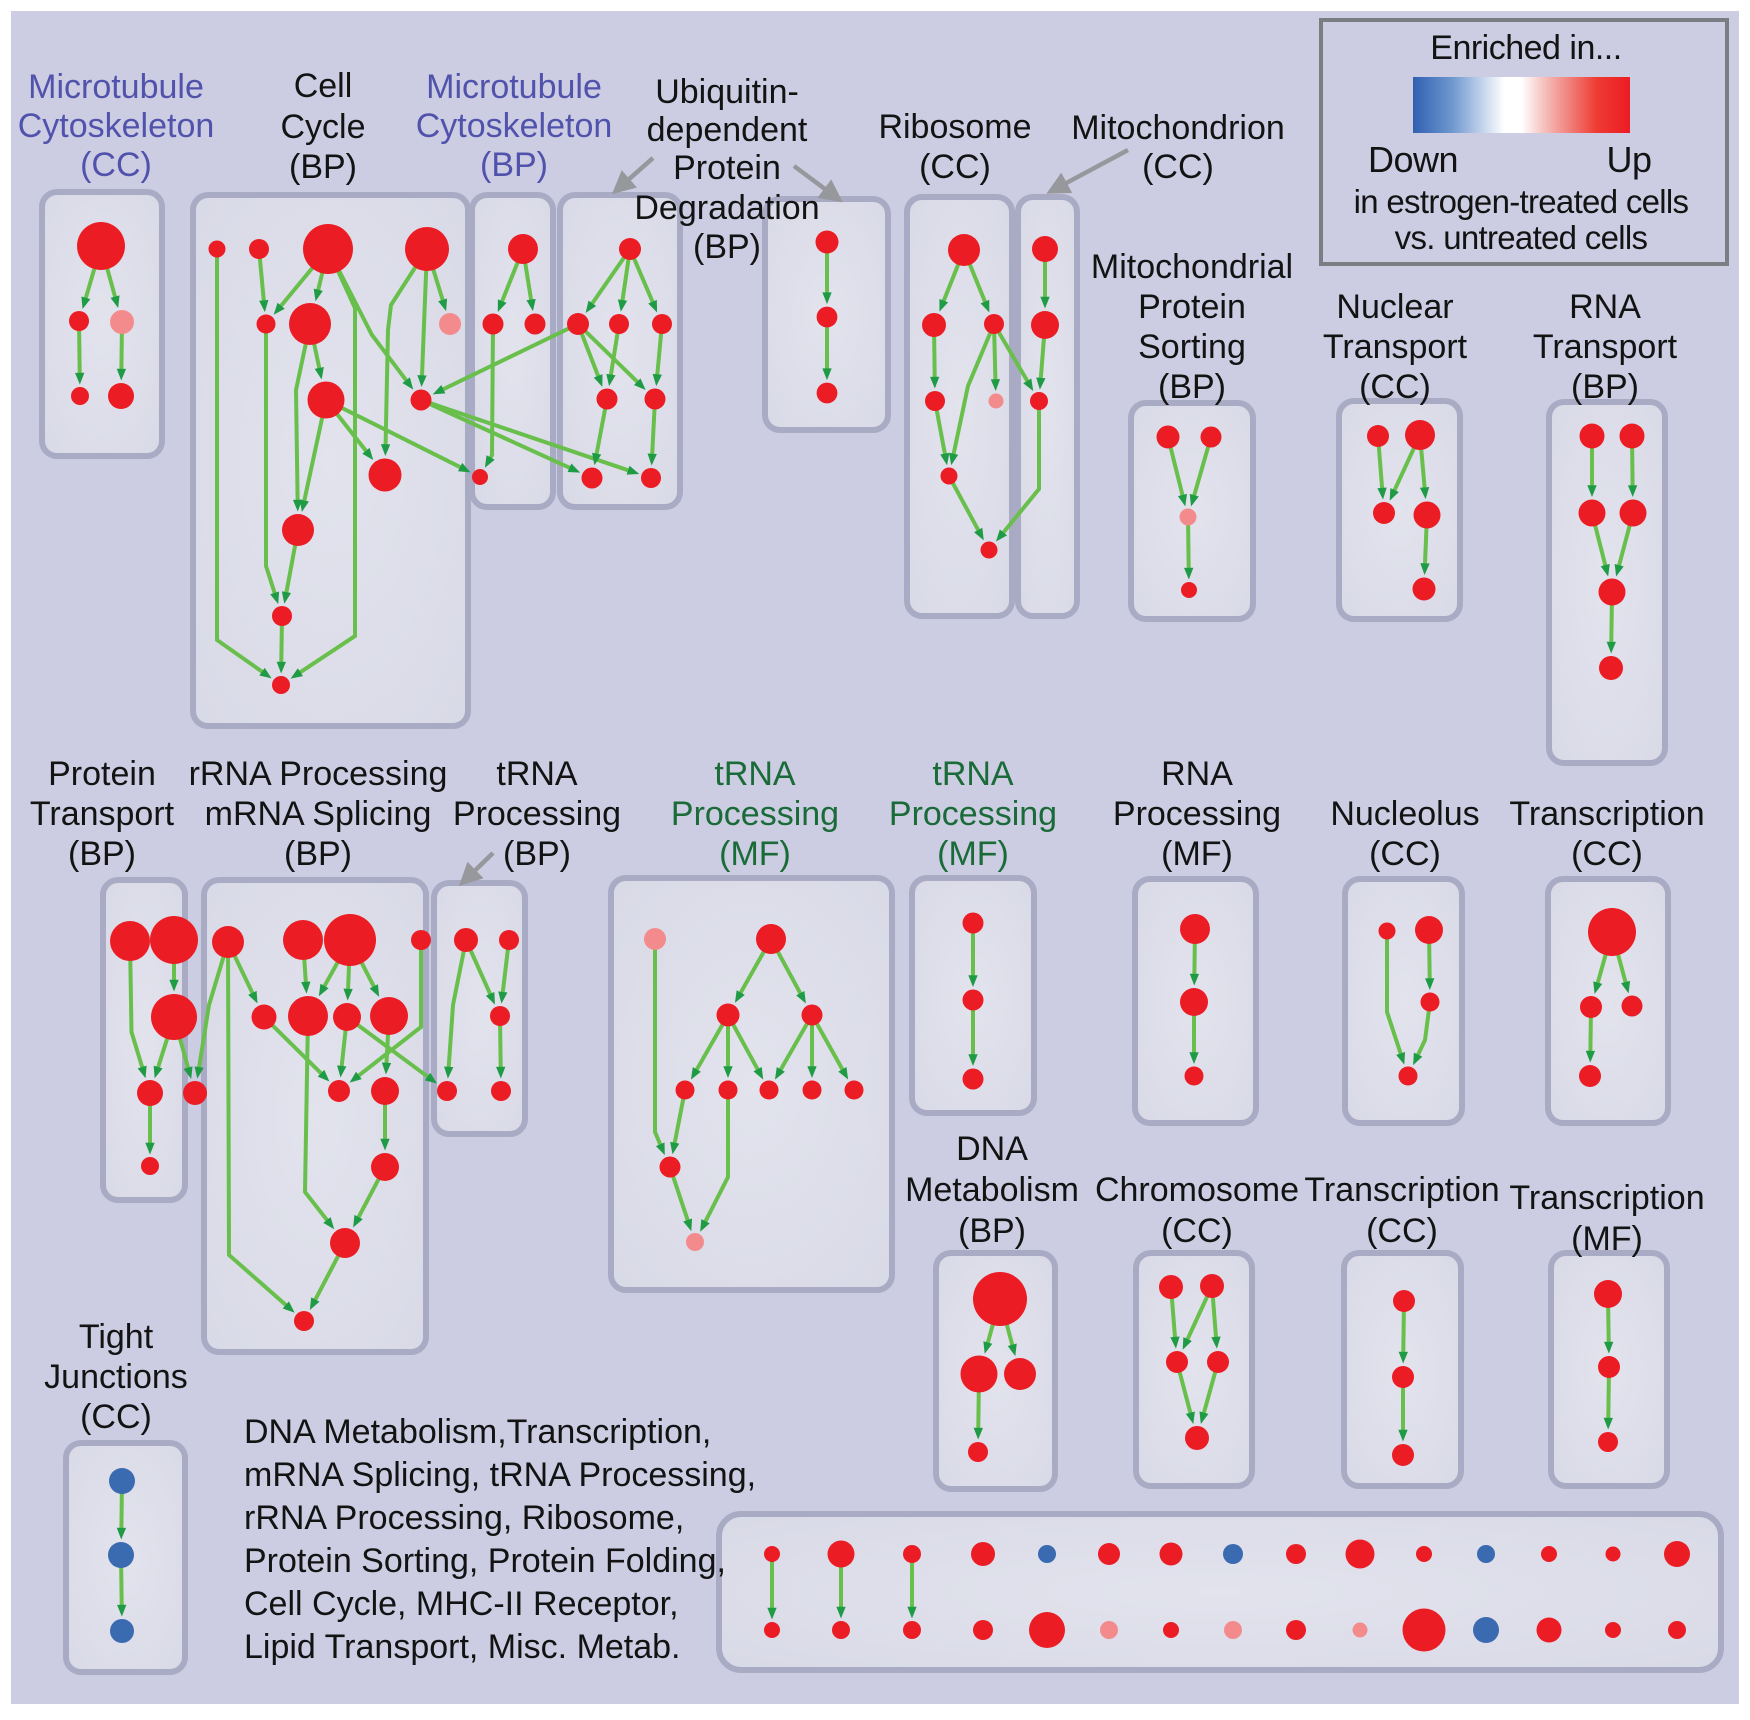  What do you see at coordinates (318, 814) in the screenshot?
I see `svg-text: mRNA Splicing` at bounding box center [318, 814].